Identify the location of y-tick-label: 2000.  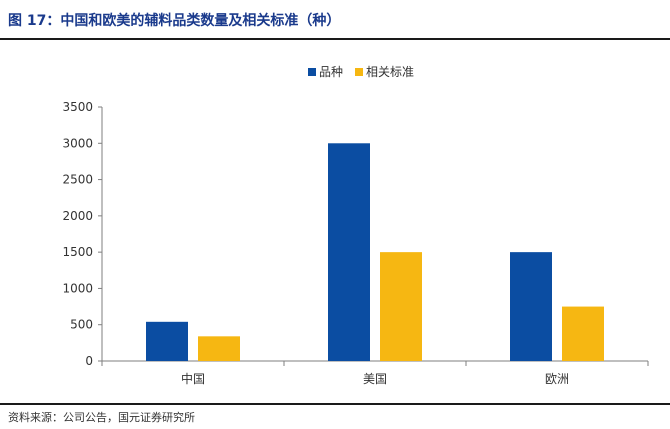
(77, 216).